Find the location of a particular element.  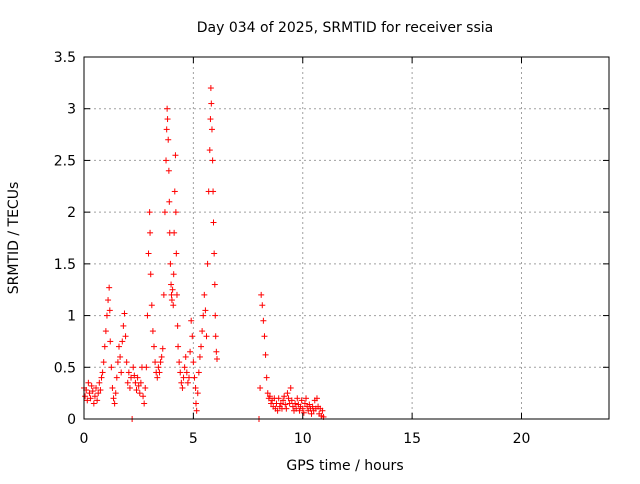

y-axis-label: SRMTID / TECUs is located at coordinates (14, 238).